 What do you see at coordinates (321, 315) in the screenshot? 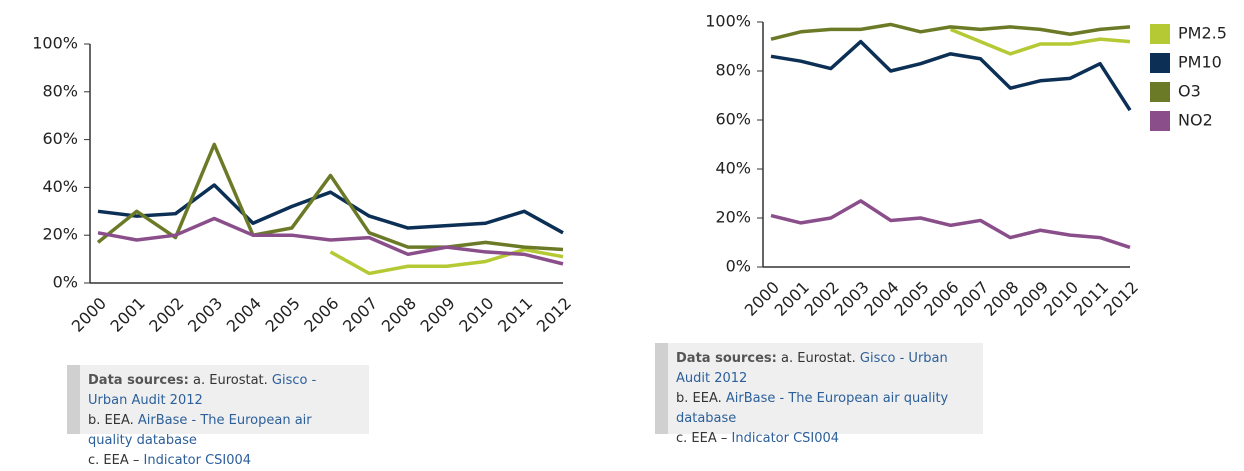
I see `x-tick-label: 2006` at bounding box center [321, 315].